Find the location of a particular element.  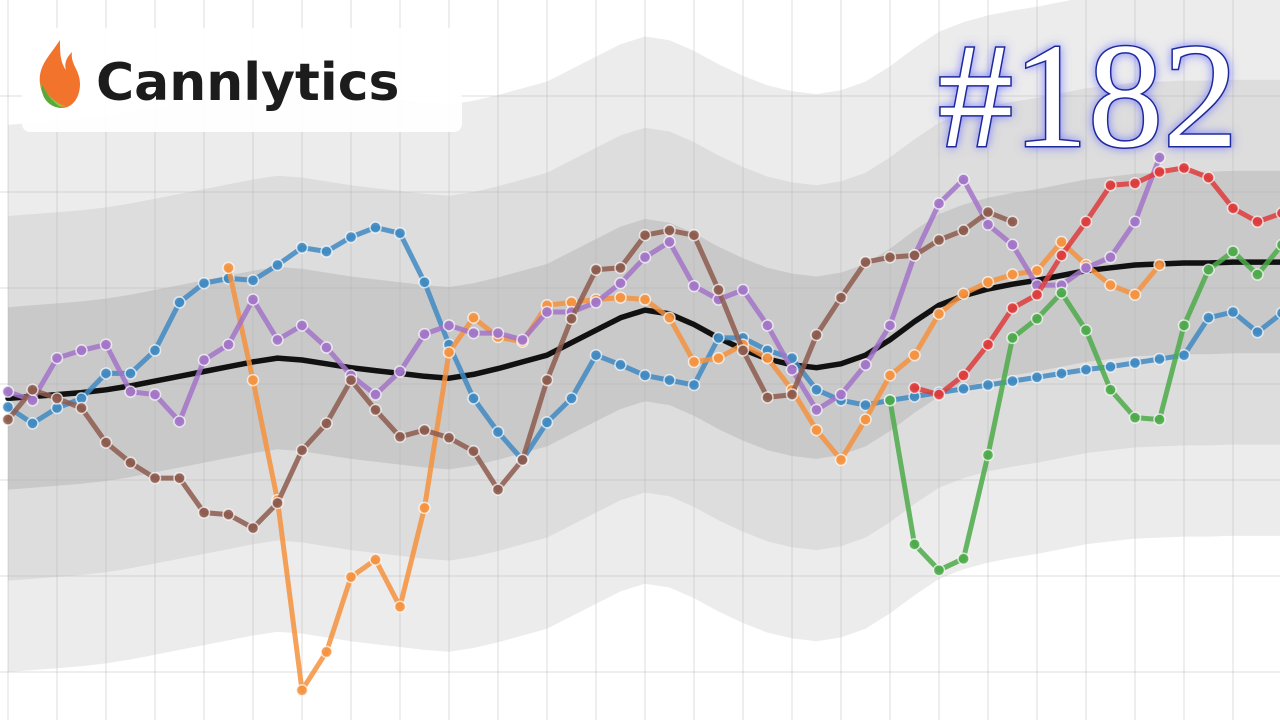

series-line is located at coordinates (1096, 281).